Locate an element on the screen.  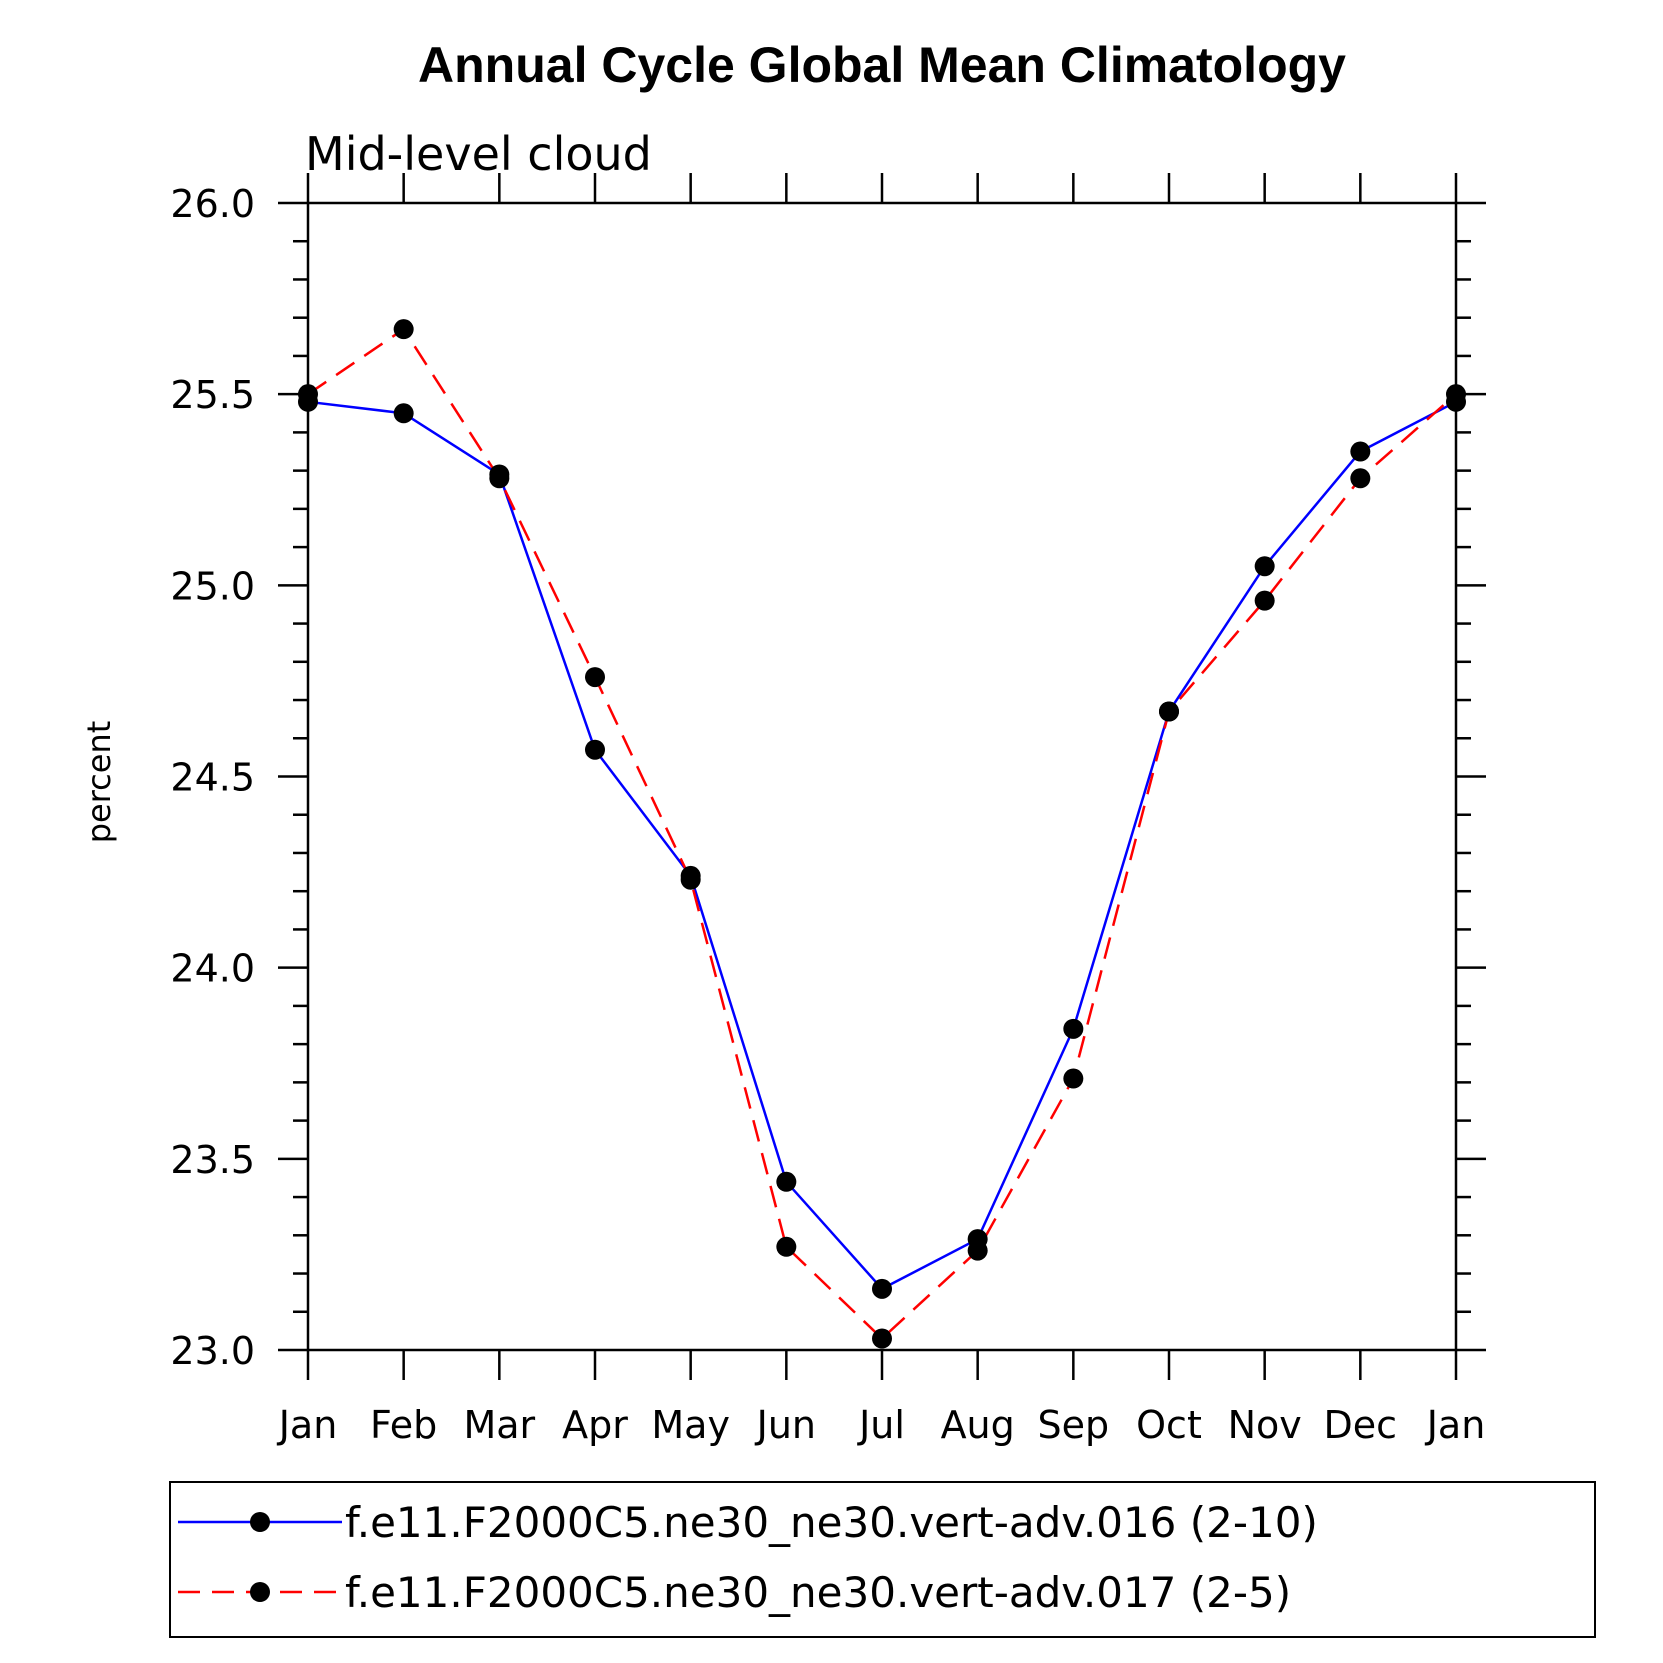
y-tick-label: 25.5 is located at coordinates (212, 395).